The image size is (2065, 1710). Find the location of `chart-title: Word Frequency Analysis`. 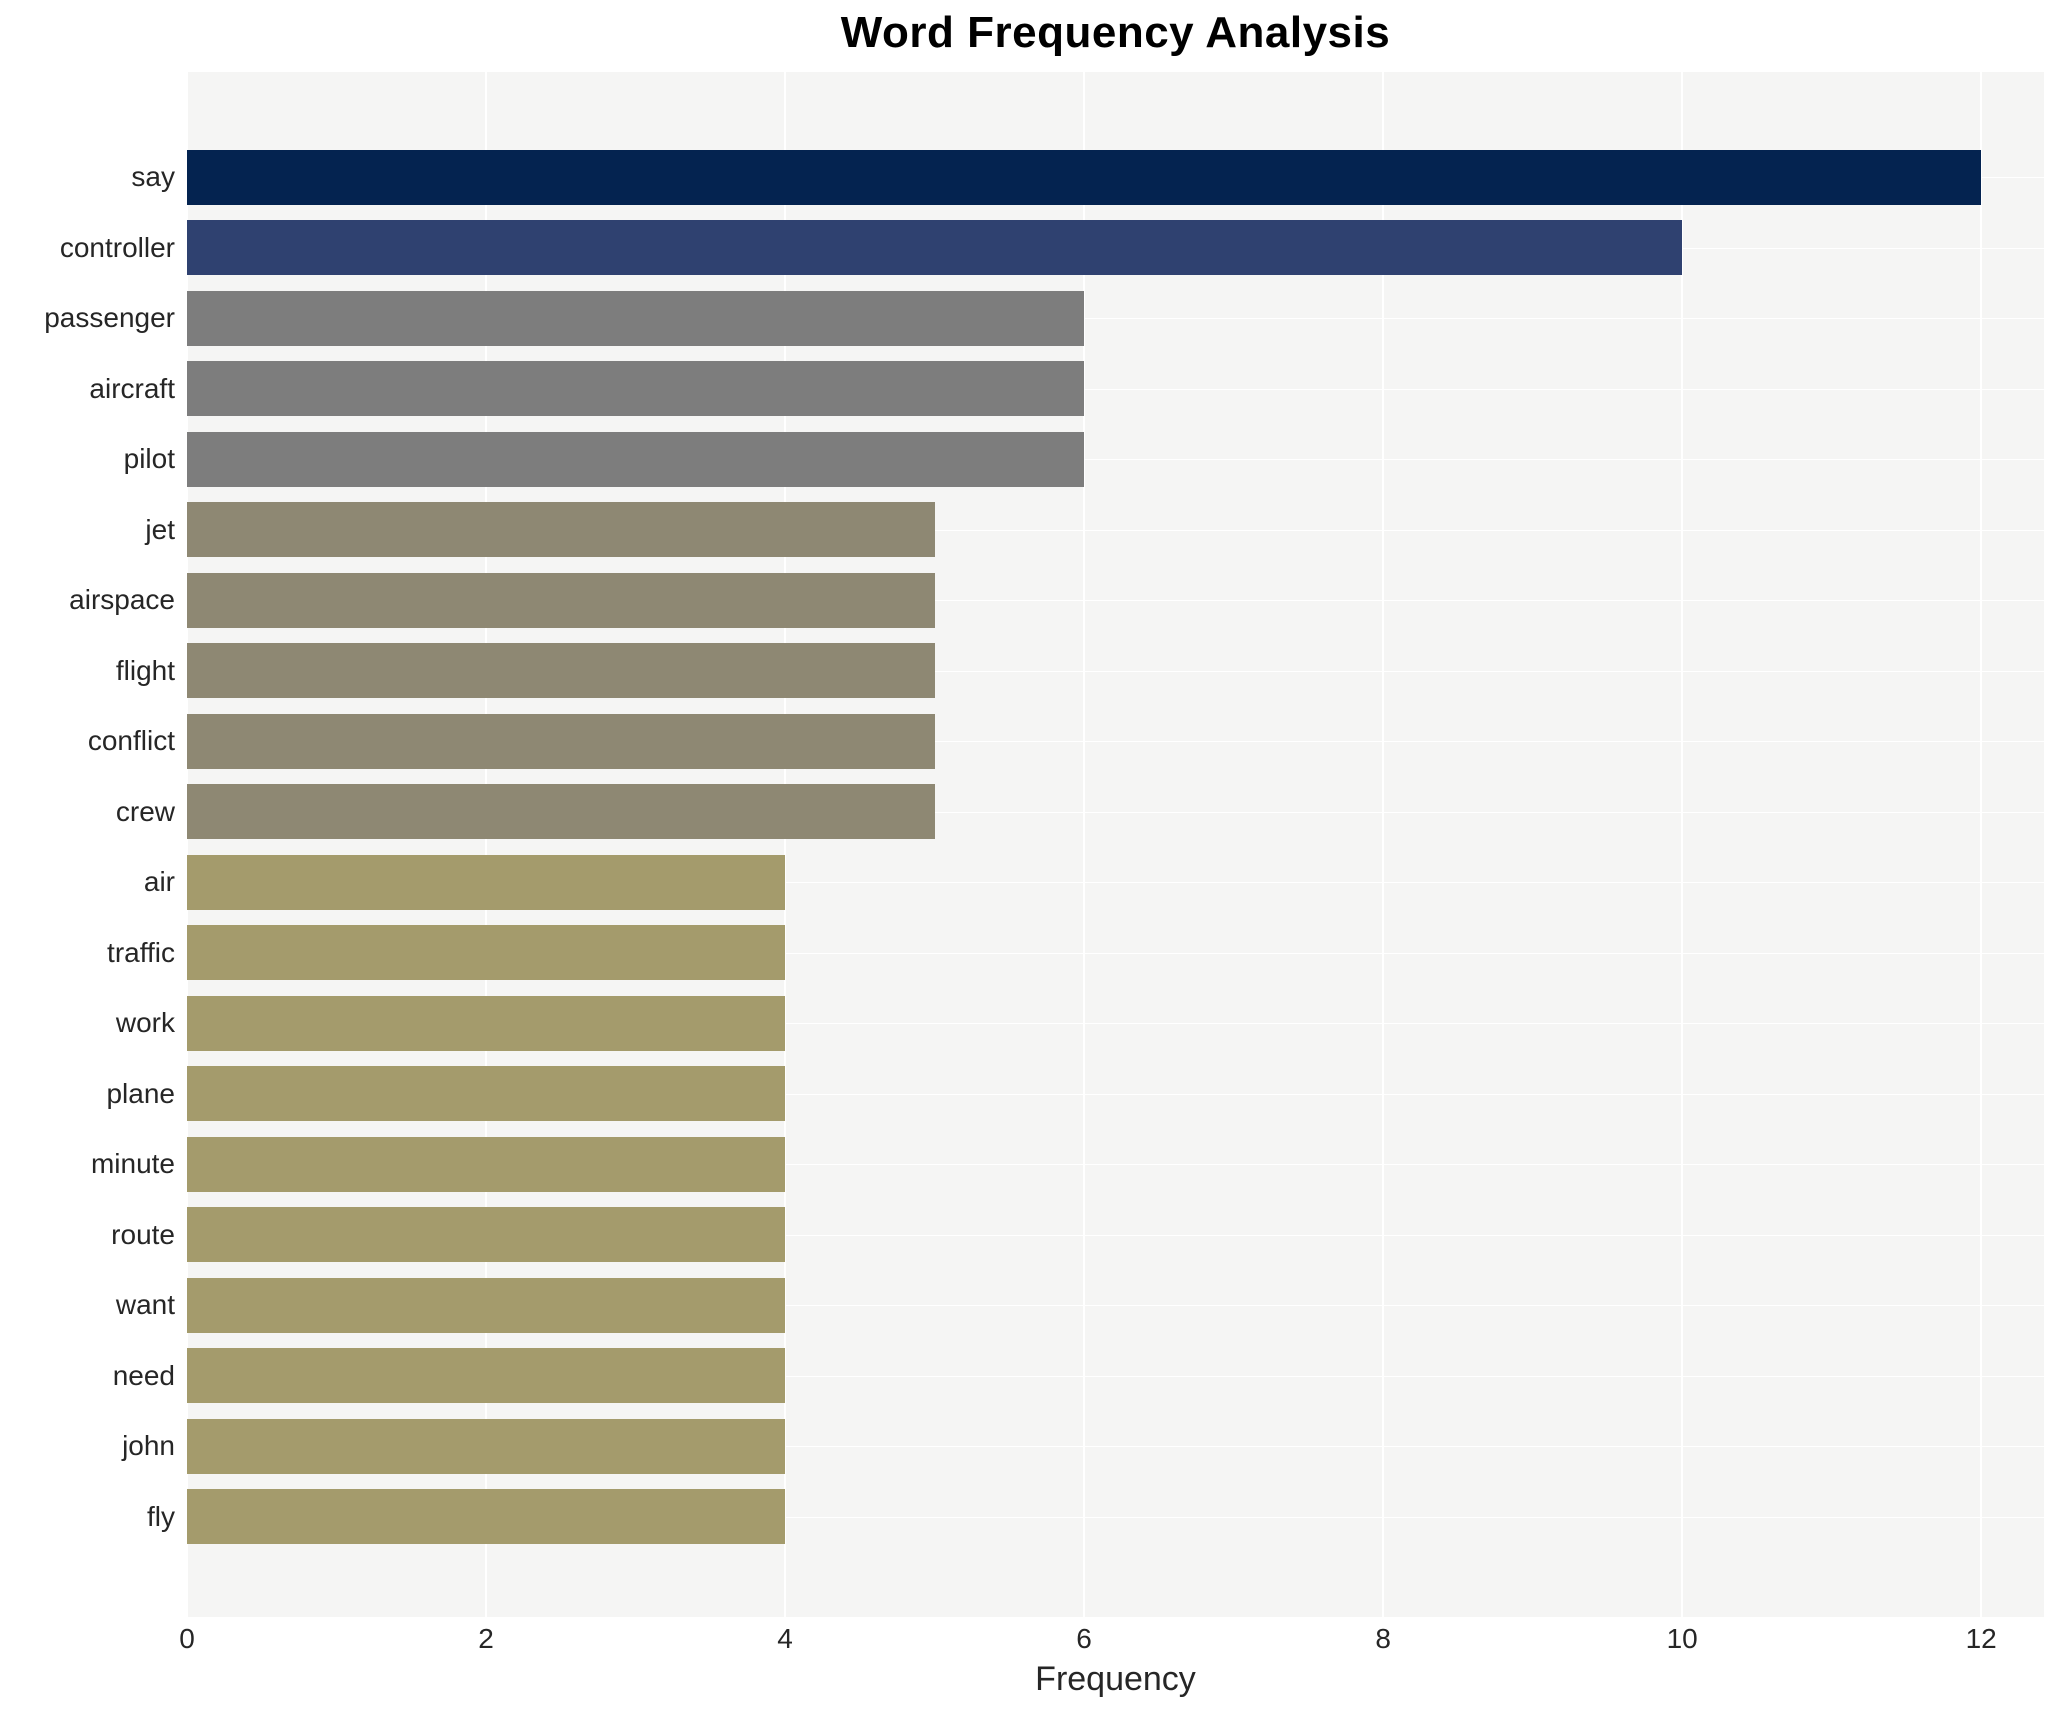

chart-title: Word Frequency Analysis is located at coordinates (1115, 32).